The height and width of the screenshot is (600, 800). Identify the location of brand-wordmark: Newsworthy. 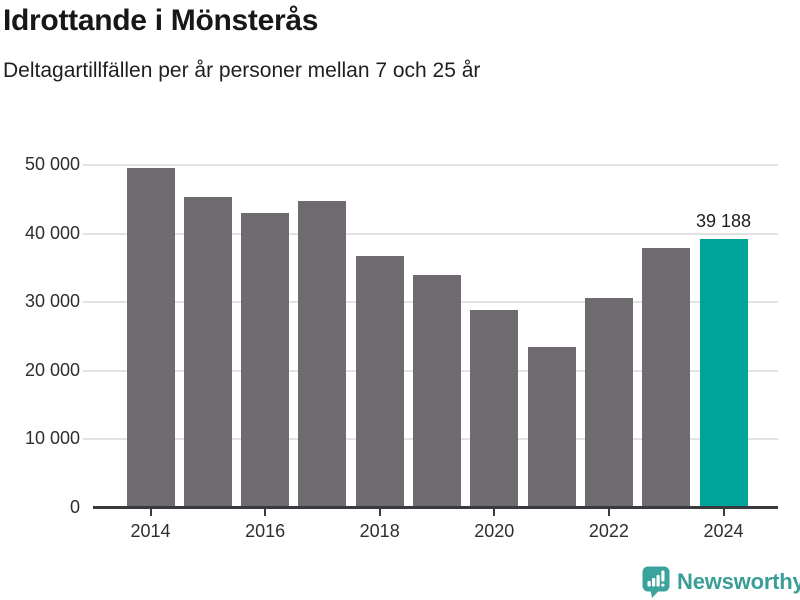
(738, 581).